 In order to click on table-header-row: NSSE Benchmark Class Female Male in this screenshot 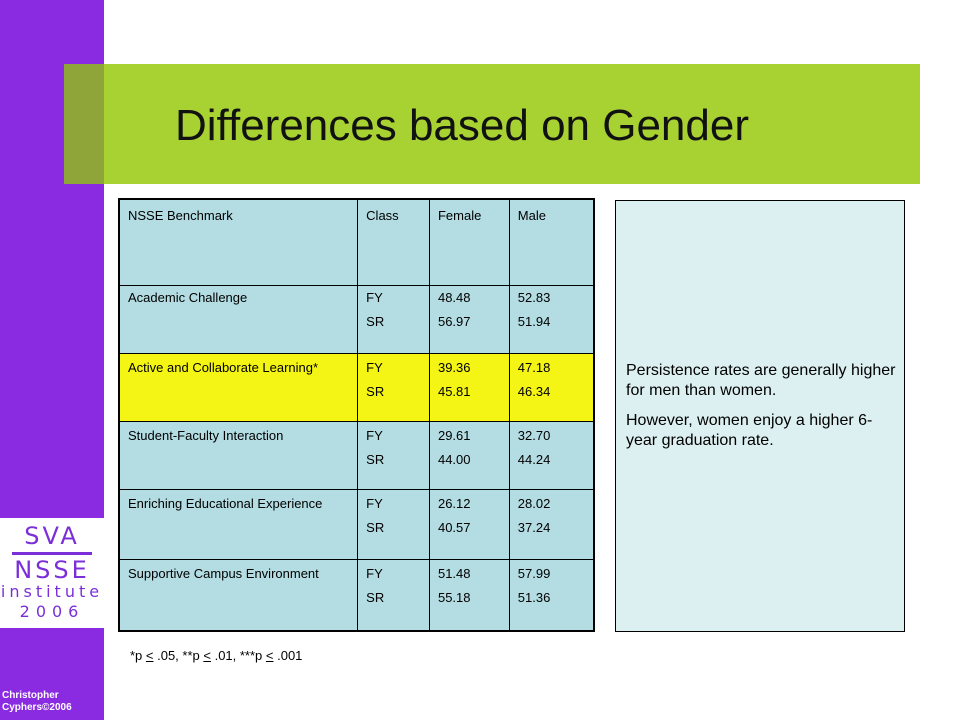, I will do `click(356, 242)`.